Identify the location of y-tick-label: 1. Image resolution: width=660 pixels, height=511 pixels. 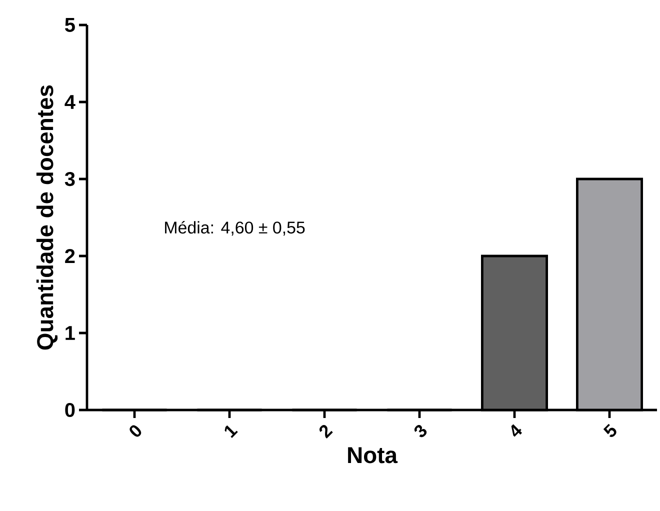
(70, 333).